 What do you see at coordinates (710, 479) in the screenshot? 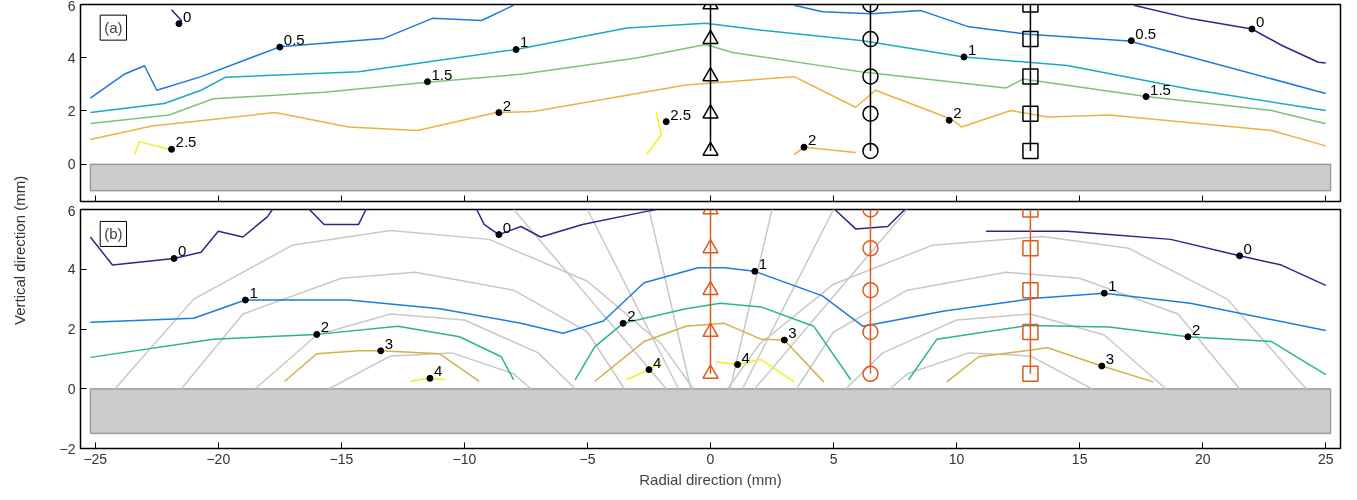
I see `x-axis-title: Radial direction (mm)` at bounding box center [710, 479].